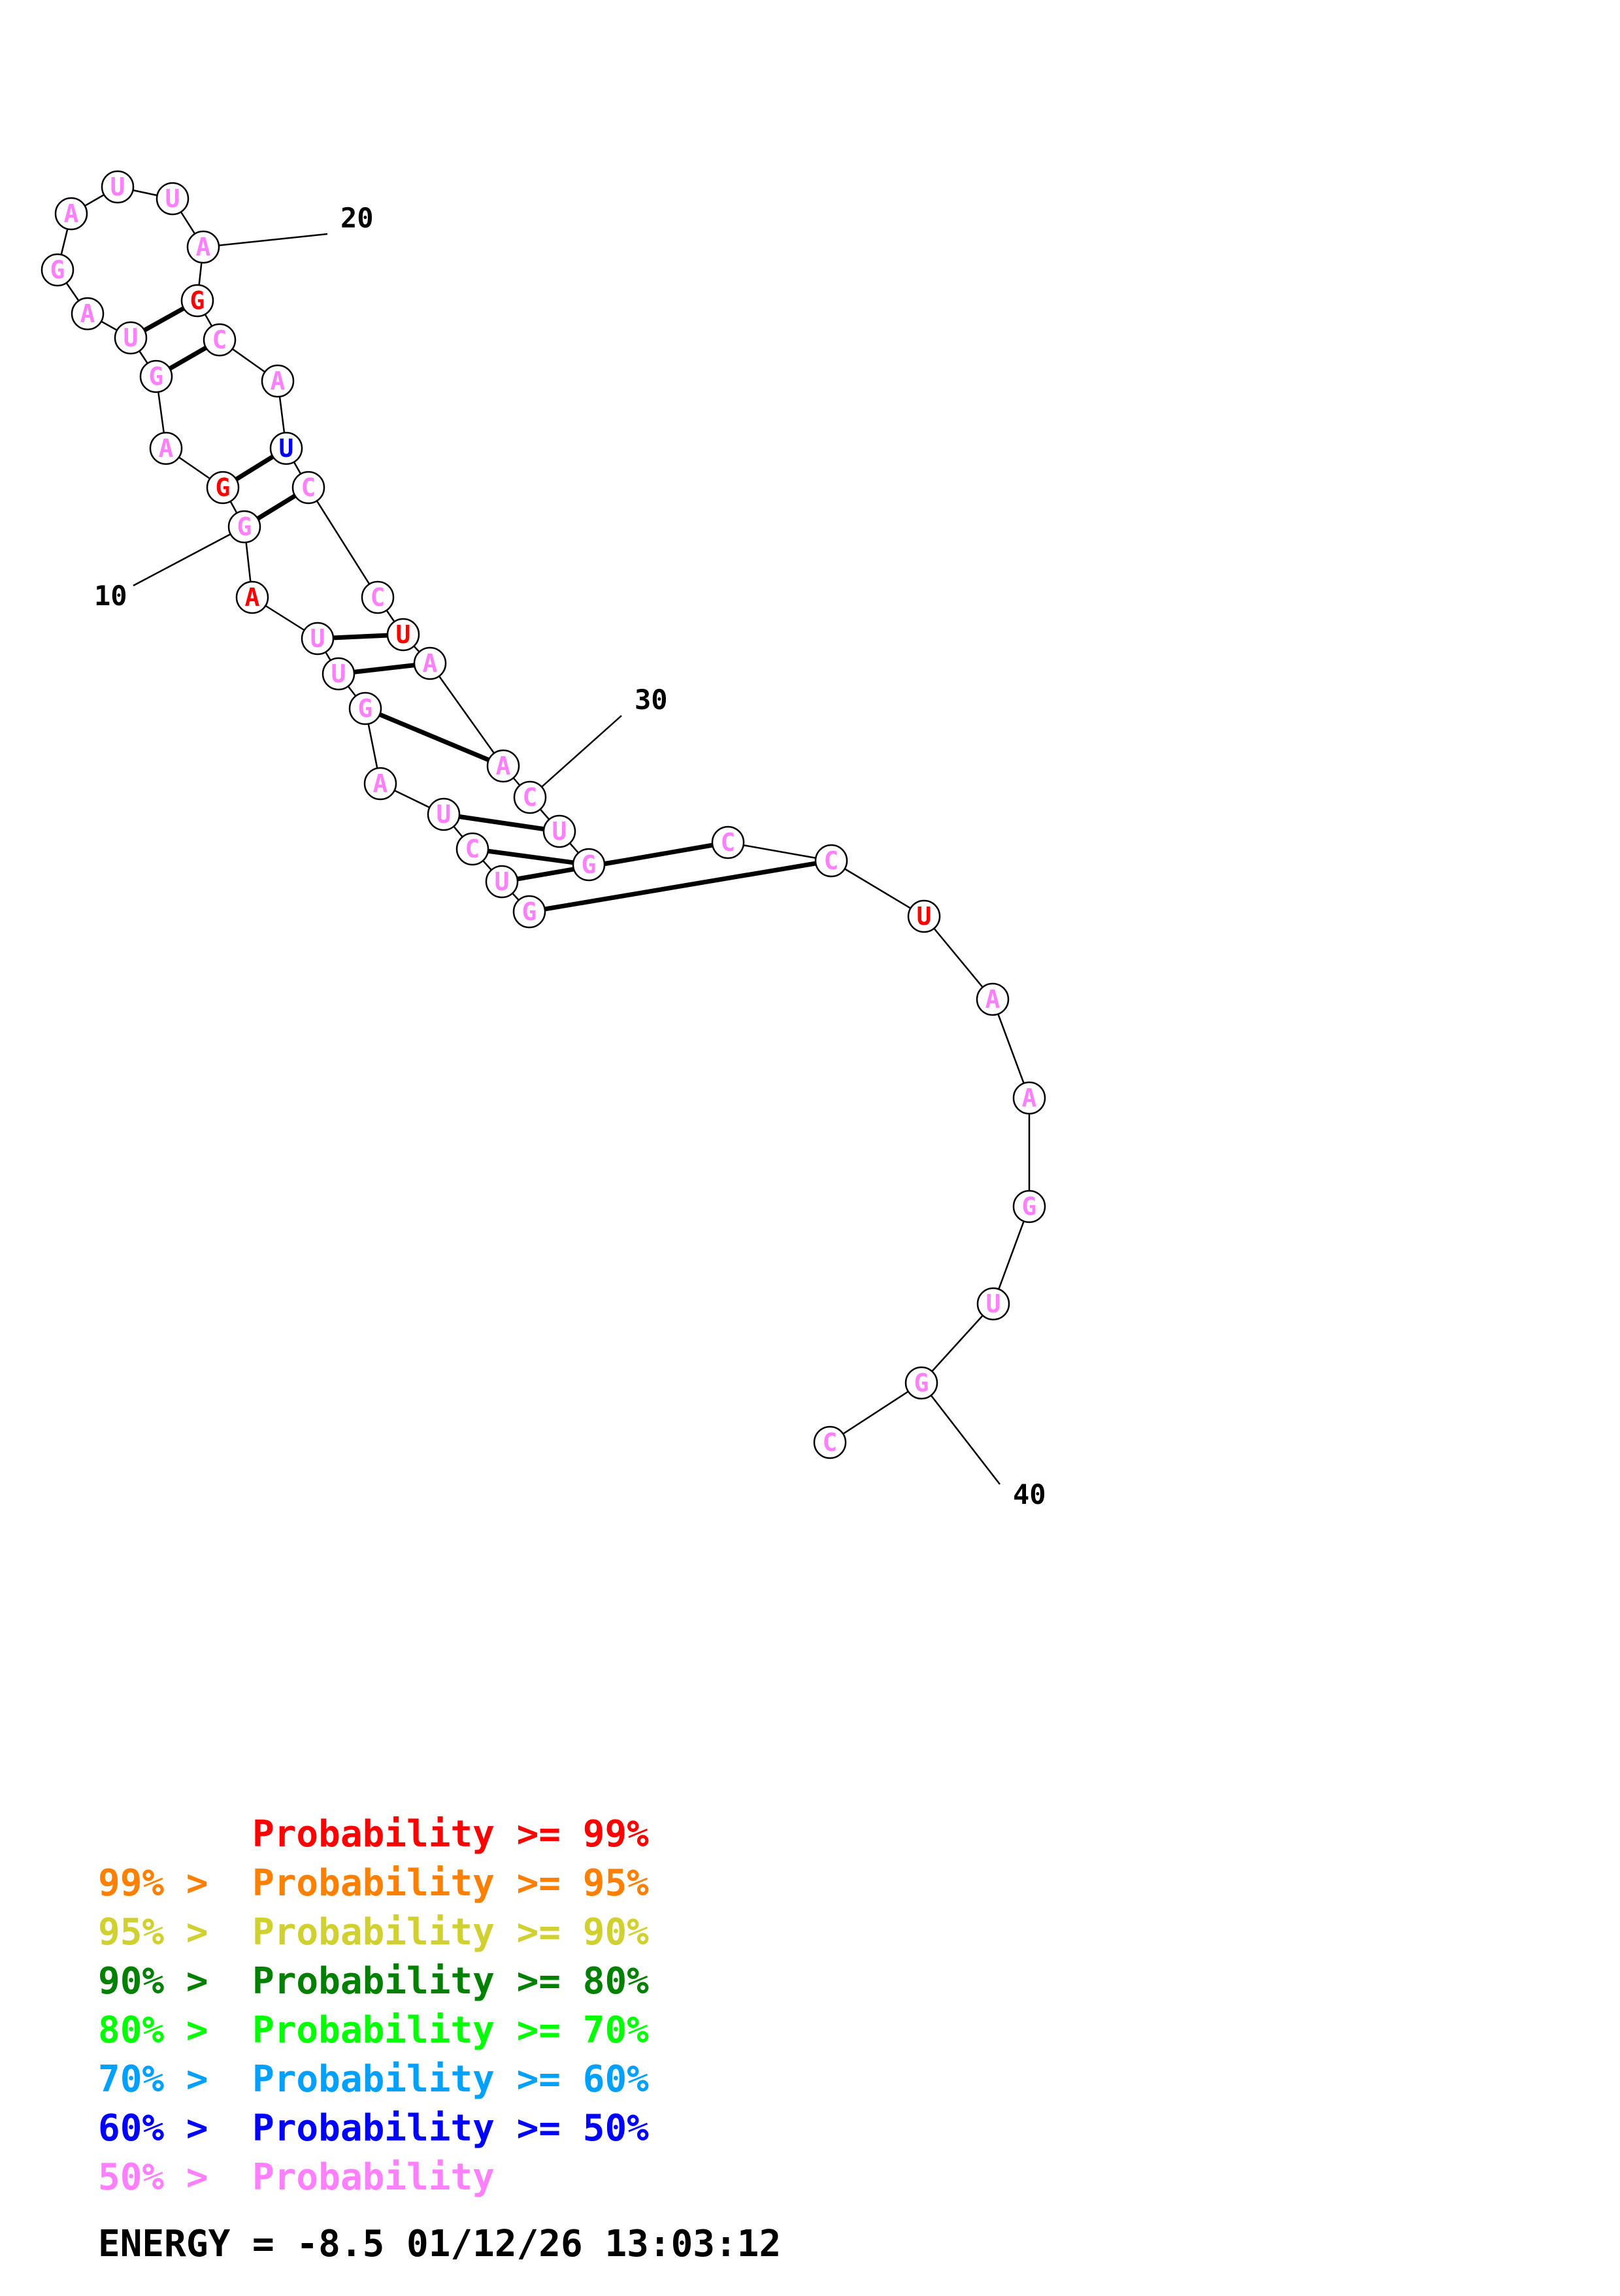 This screenshot has width=1620, height=2296. I want to click on position-label: 40, so click(1029, 1494).